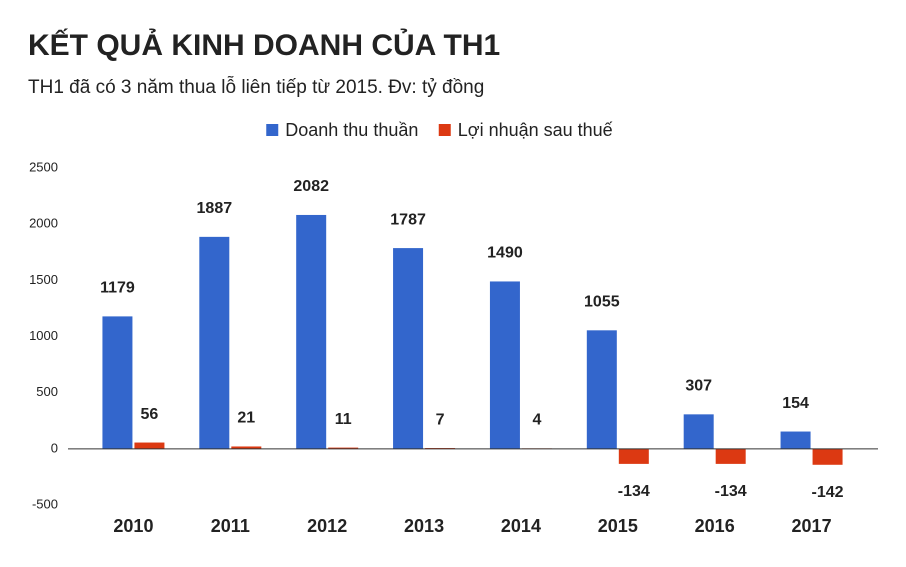  Describe the element at coordinates (230, 526) in the screenshot. I see `x-tick-label: 2011` at that location.